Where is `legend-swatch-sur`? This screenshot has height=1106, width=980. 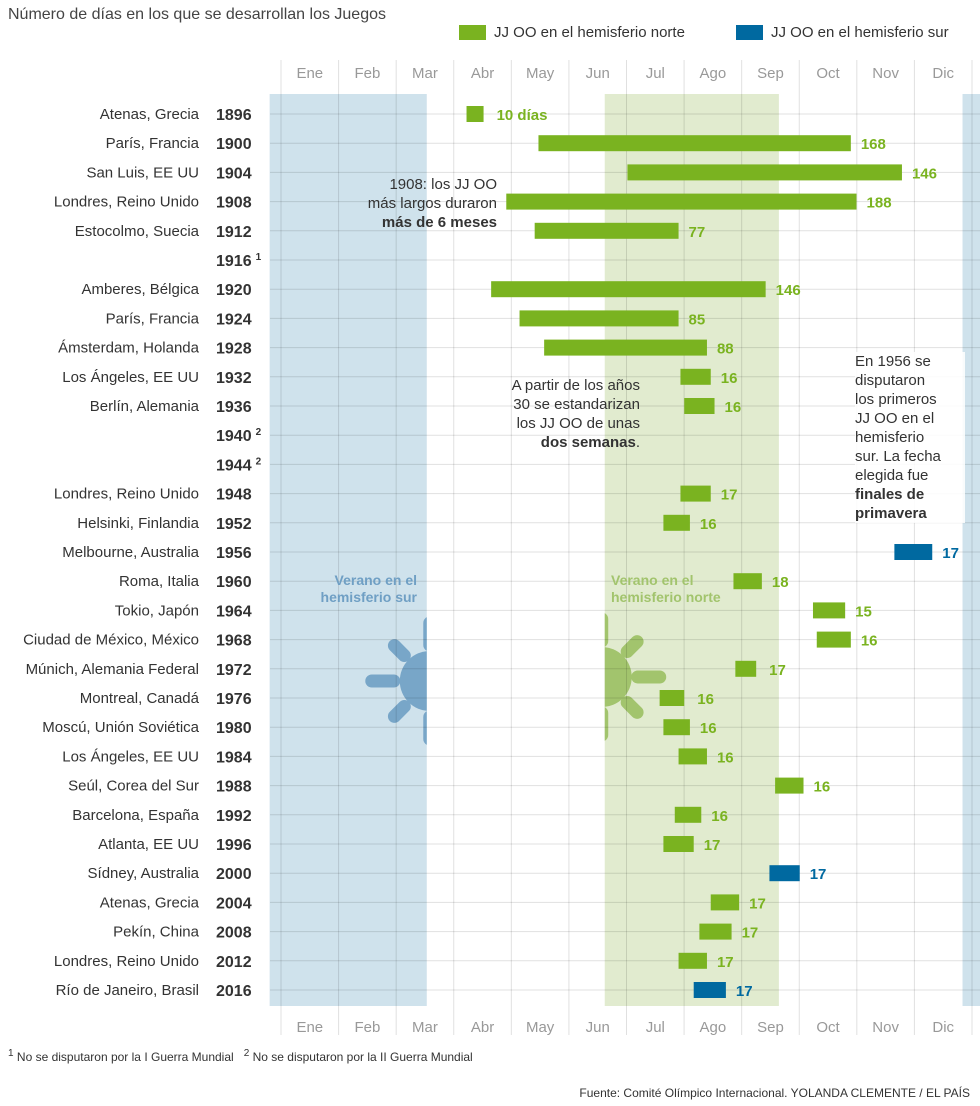
legend-swatch-sur is located at coordinates (749, 32).